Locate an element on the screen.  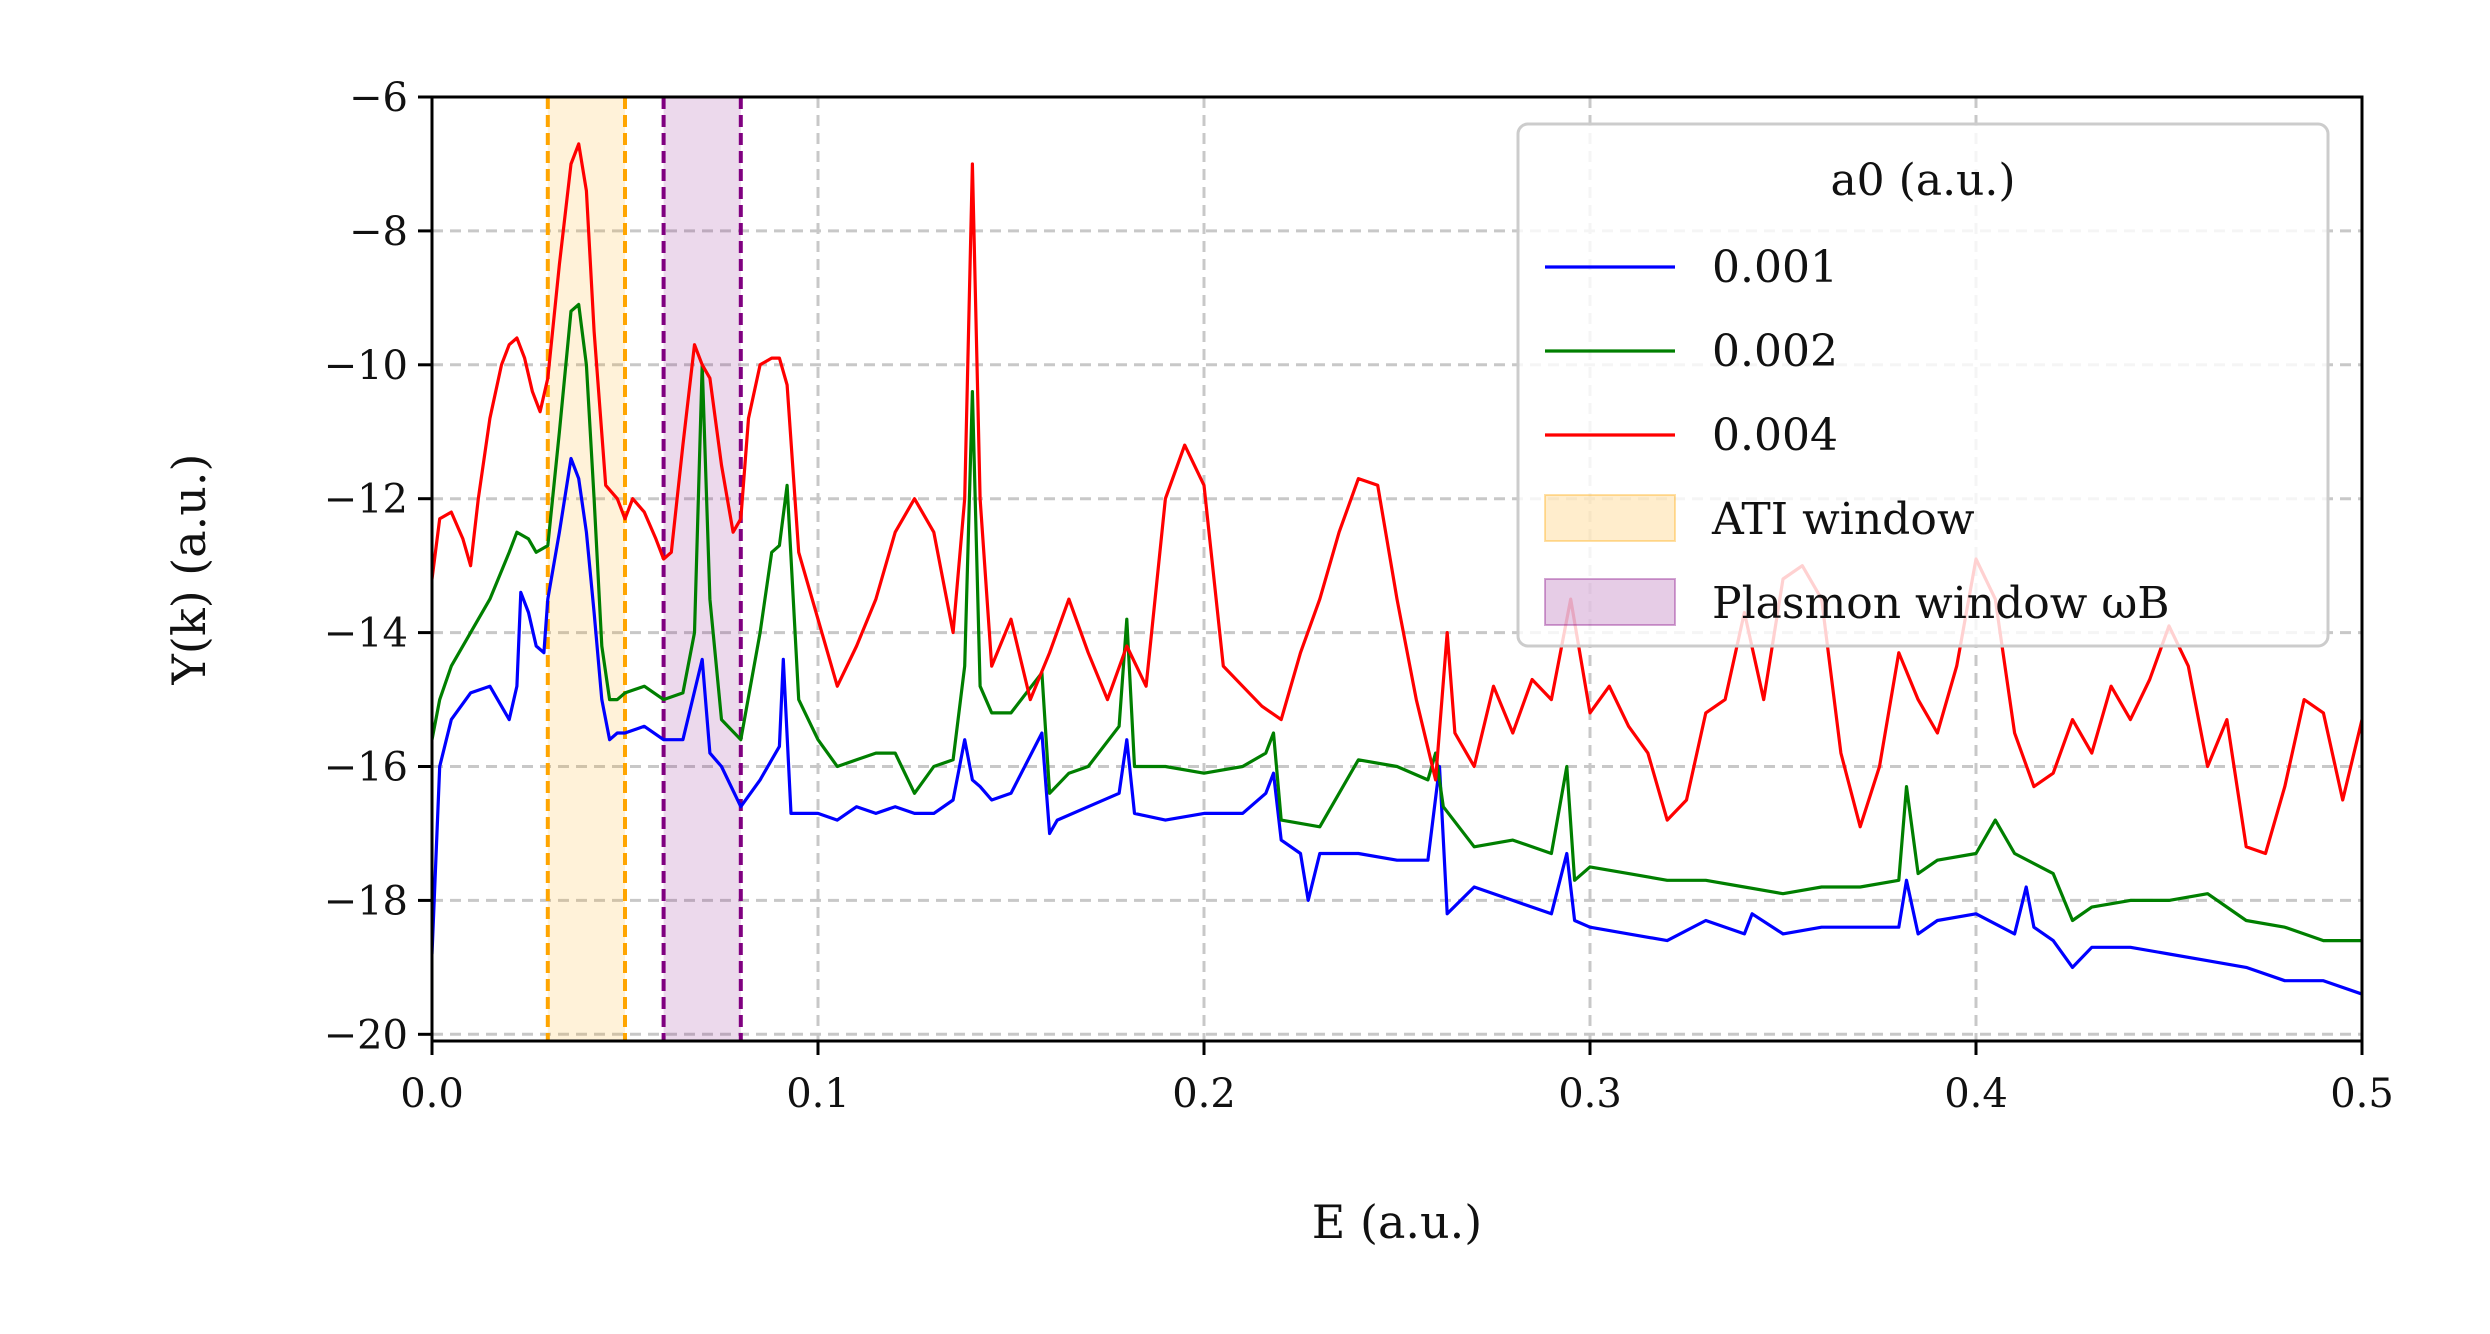
y-axis-label: Y(k) (a.u.) is located at coordinates (189, 570).